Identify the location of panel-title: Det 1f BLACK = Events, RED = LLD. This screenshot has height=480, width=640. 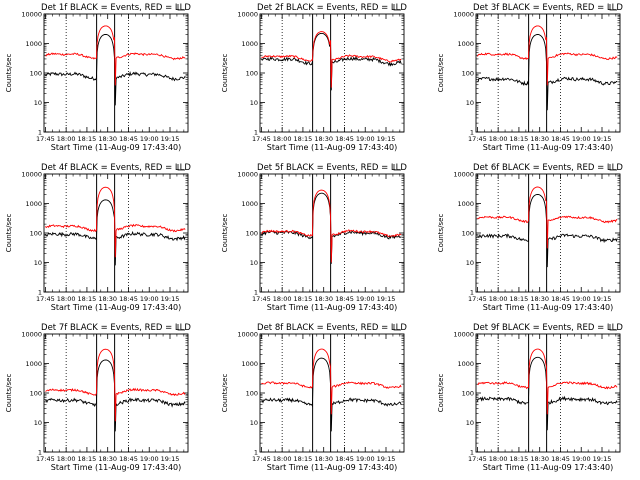
(116, 8).